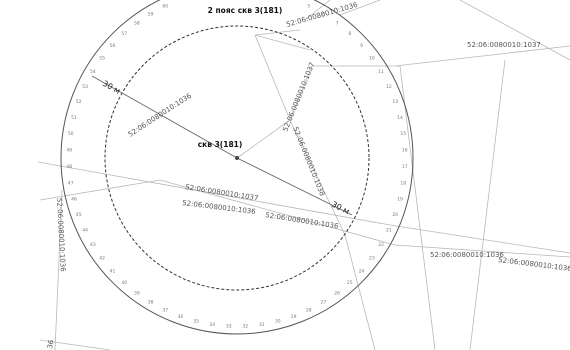 This screenshot has width=570, height=350. What do you see at coordinates (113, 271) in the screenshot?
I see `ring-vertex-number: 41` at bounding box center [113, 271].